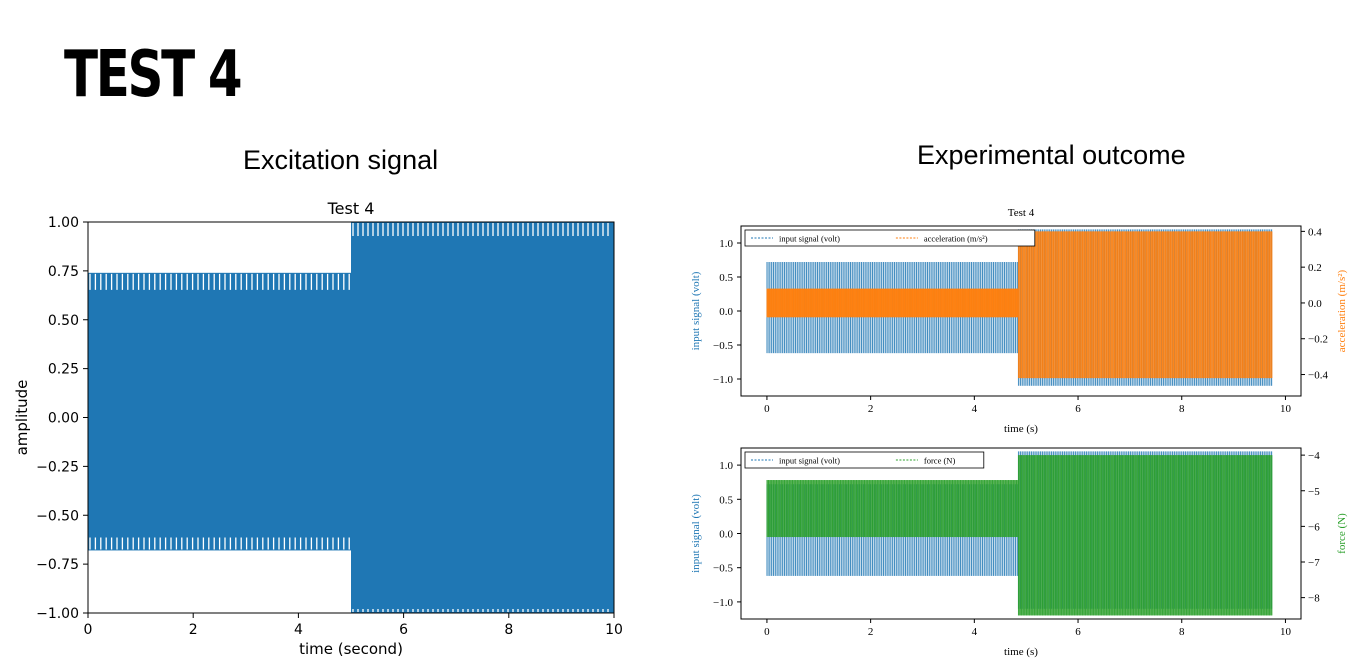  What do you see at coordinates (1182, 632) in the screenshot?
I see `force-x-tick-label: 8` at bounding box center [1182, 632].